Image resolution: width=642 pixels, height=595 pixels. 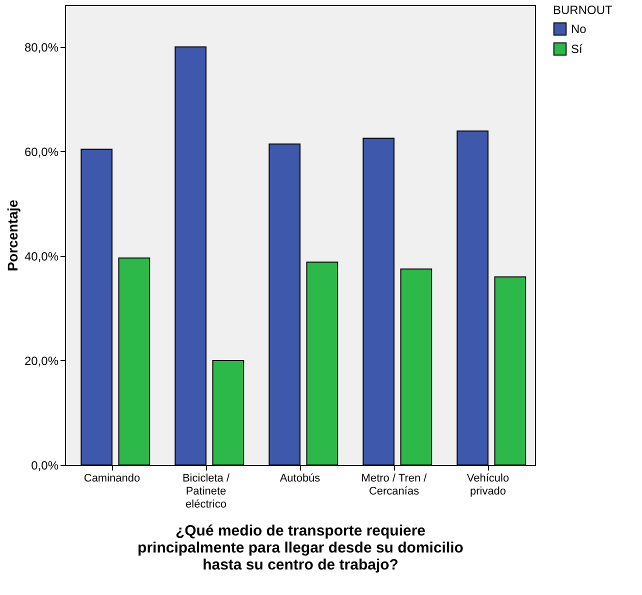 What do you see at coordinates (577, 49) in the screenshot?
I see `legend-label: Sí` at bounding box center [577, 49].